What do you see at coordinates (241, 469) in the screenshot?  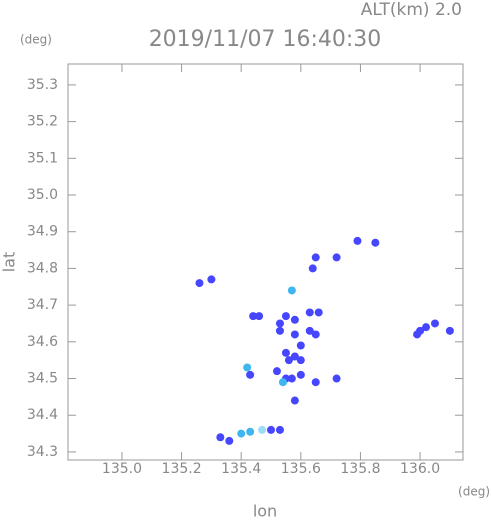 I see `x-tick-label: 135.4` at bounding box center [241, 469].